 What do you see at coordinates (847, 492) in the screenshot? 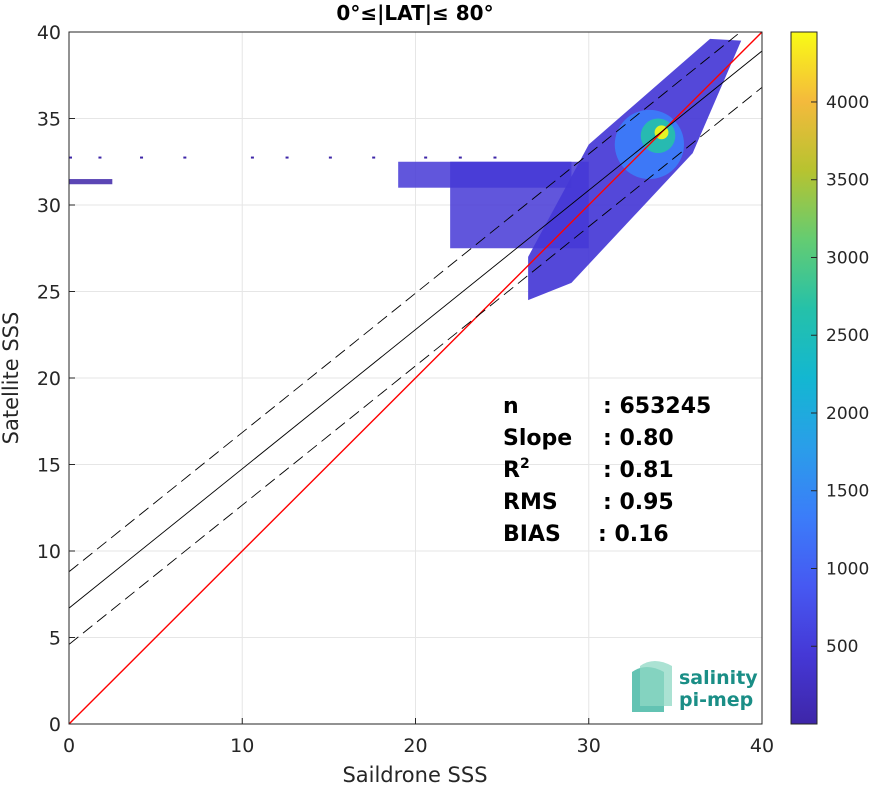
I see `colorbar-tick-label: 1500` at bounding box center [847, 492].